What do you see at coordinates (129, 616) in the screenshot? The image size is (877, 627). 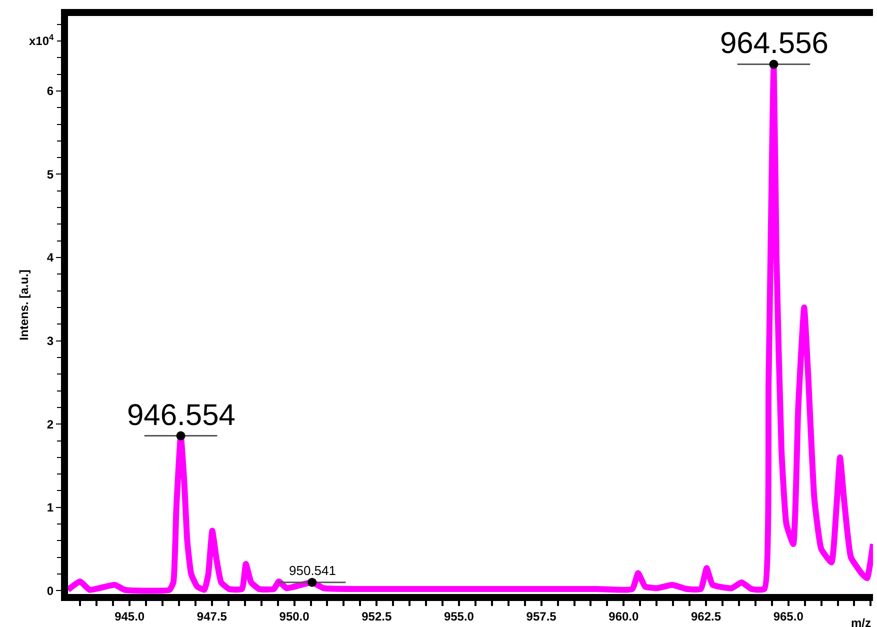 I see `x-tick-label: 945.0` at bounding box center [129, 616].